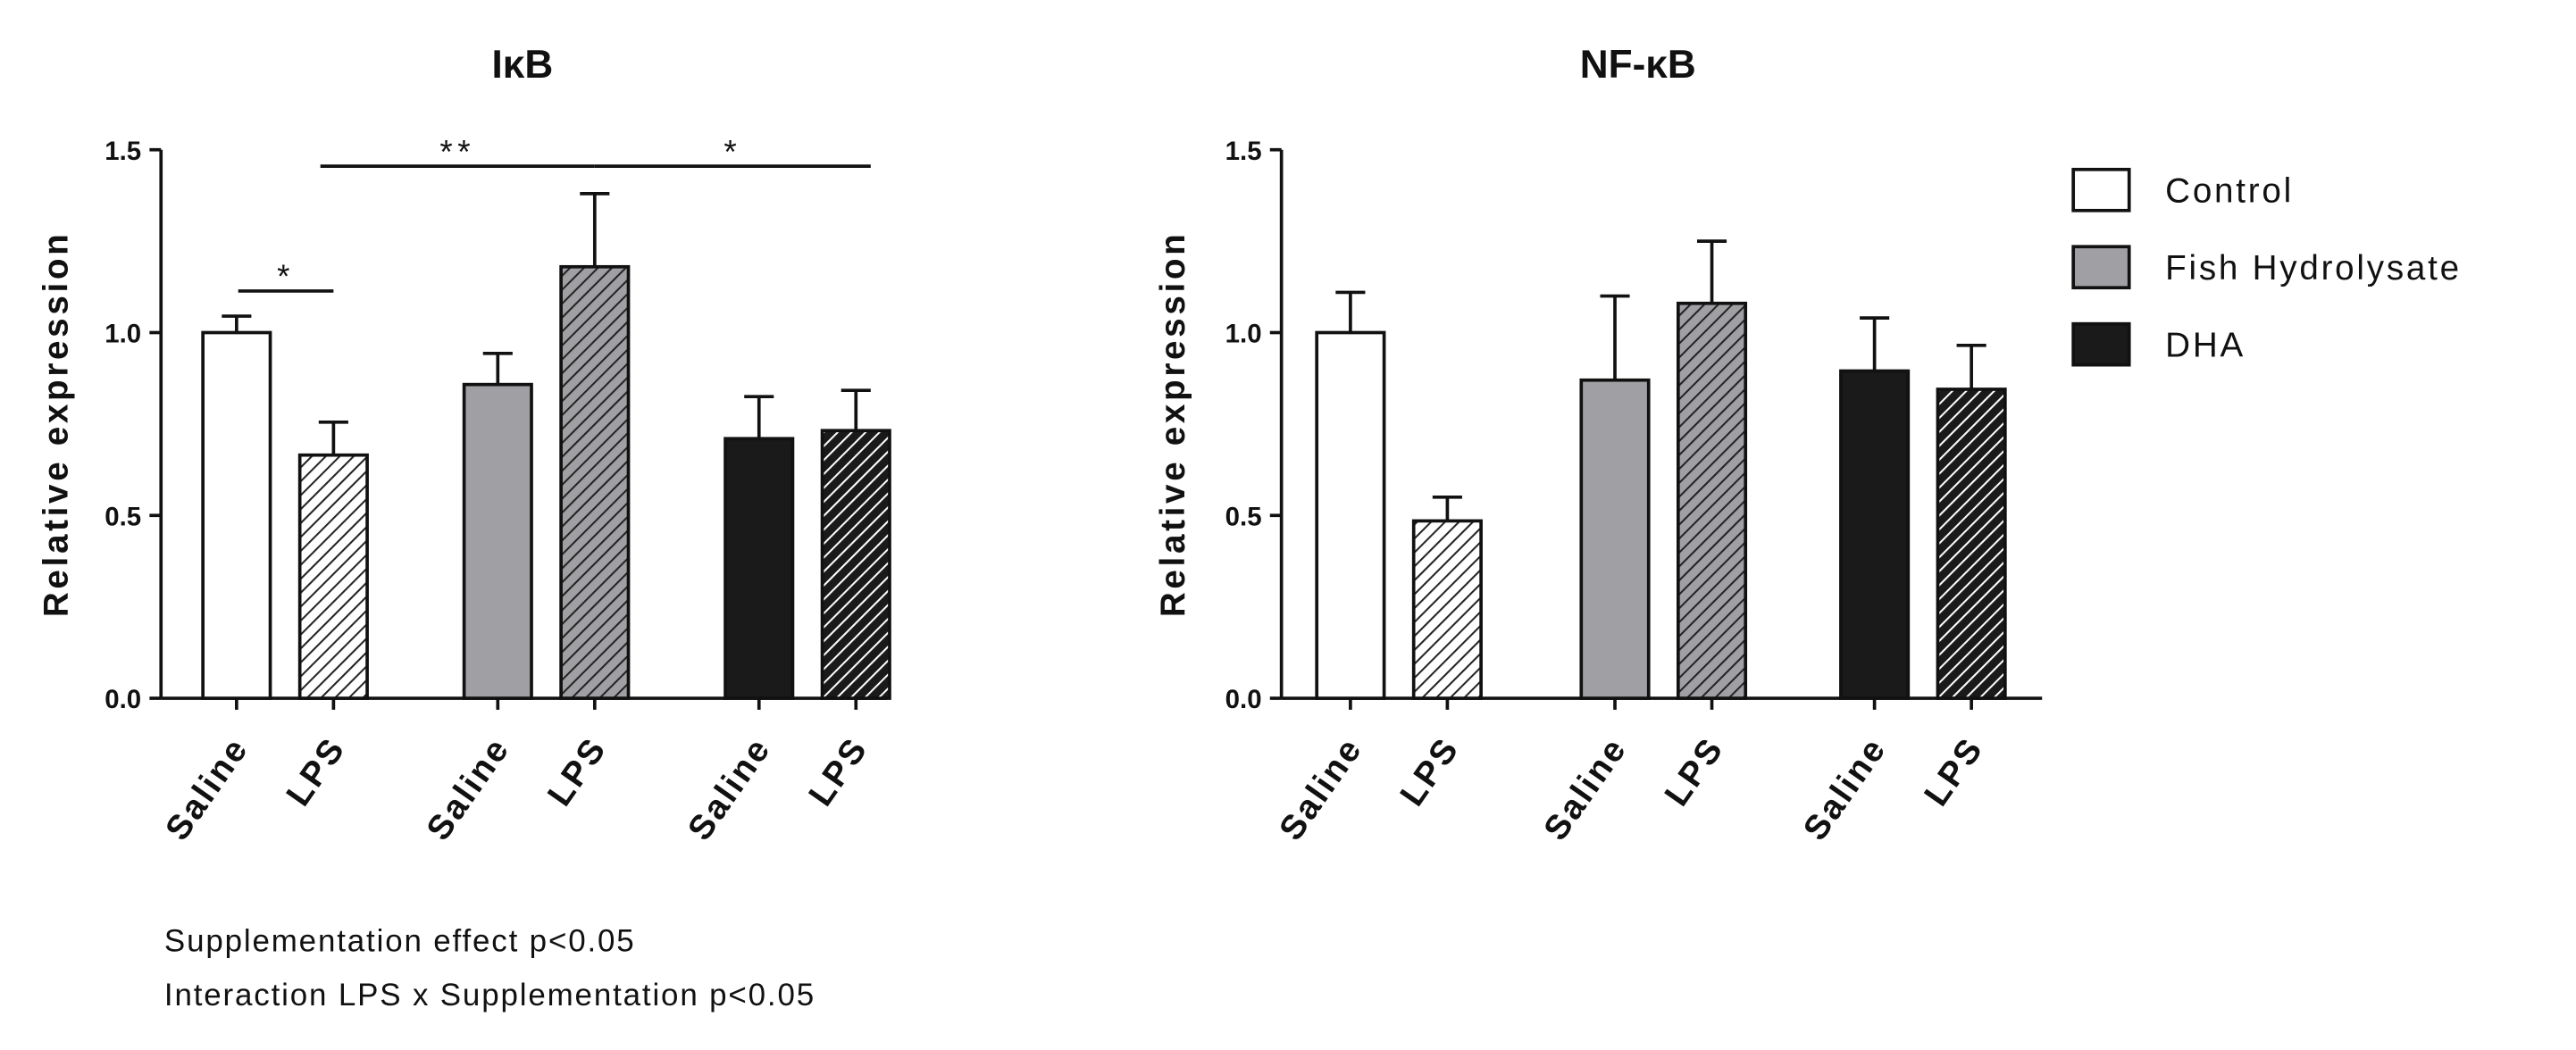  What do you see at coordinates (490, 995) in the screenshot?
I see `footnote: Interaction LPS x Supplementation p<0.05` at bounding box center [490, 995].